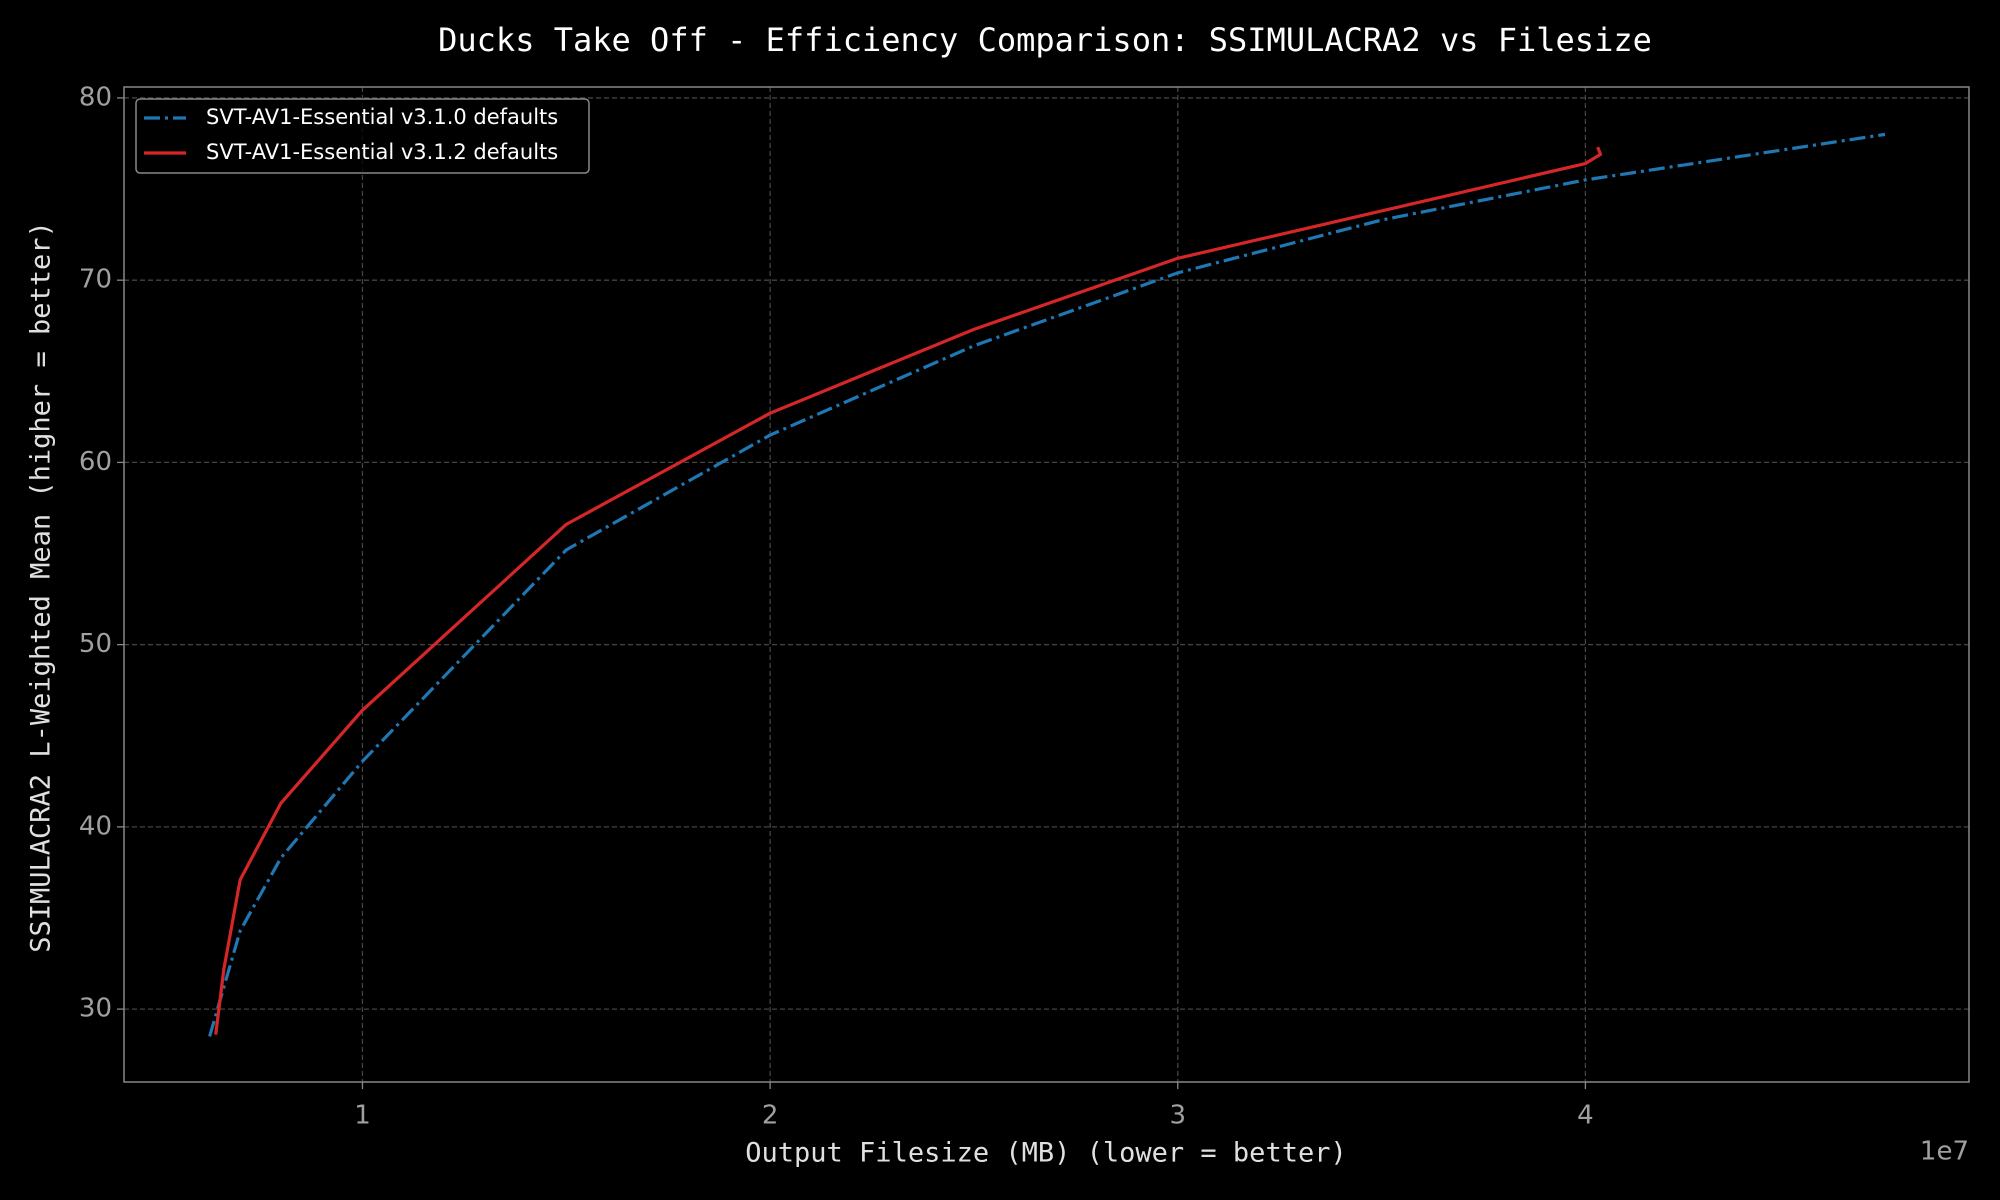 The height and width of the screenshot is (1200, 2000). Describe the element at coordinates (95, 97) in the screenshot. I see `y-tick-label: 80` at that location.